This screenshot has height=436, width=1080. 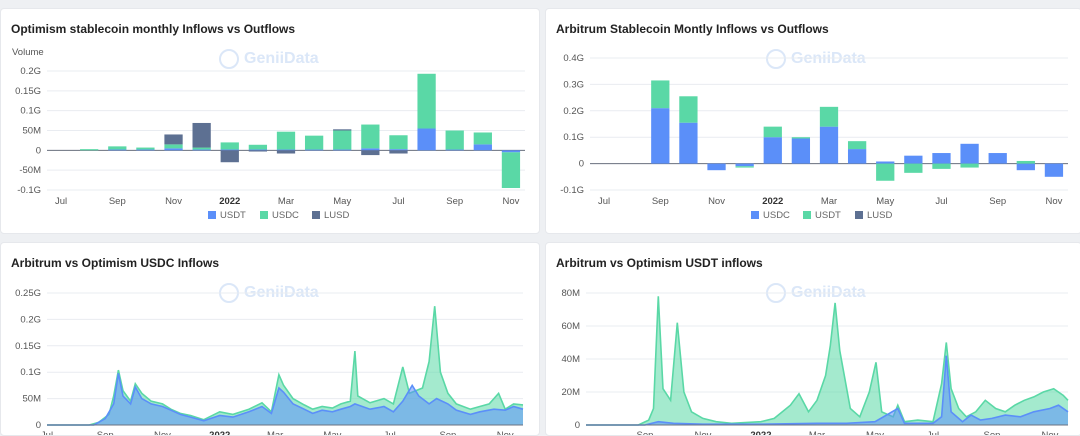 What do you see at coordinates (885, 201) in the screenshot?
I see `x-tick-label: May` at bounding box center [885, 201].